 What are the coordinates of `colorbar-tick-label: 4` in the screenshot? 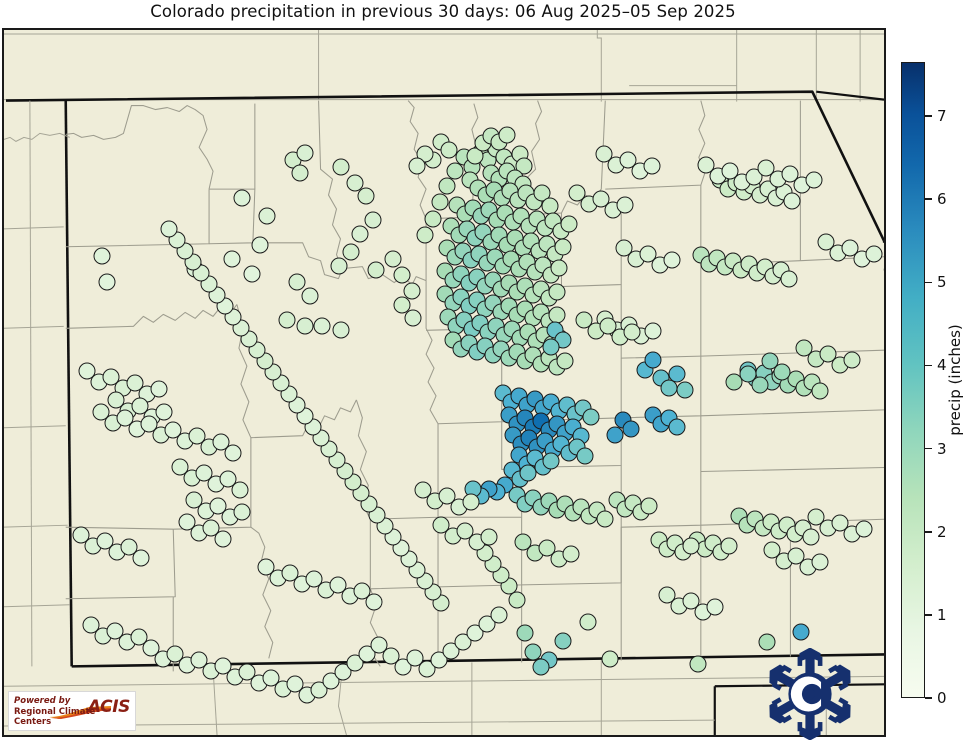 It's located at (942, 365).